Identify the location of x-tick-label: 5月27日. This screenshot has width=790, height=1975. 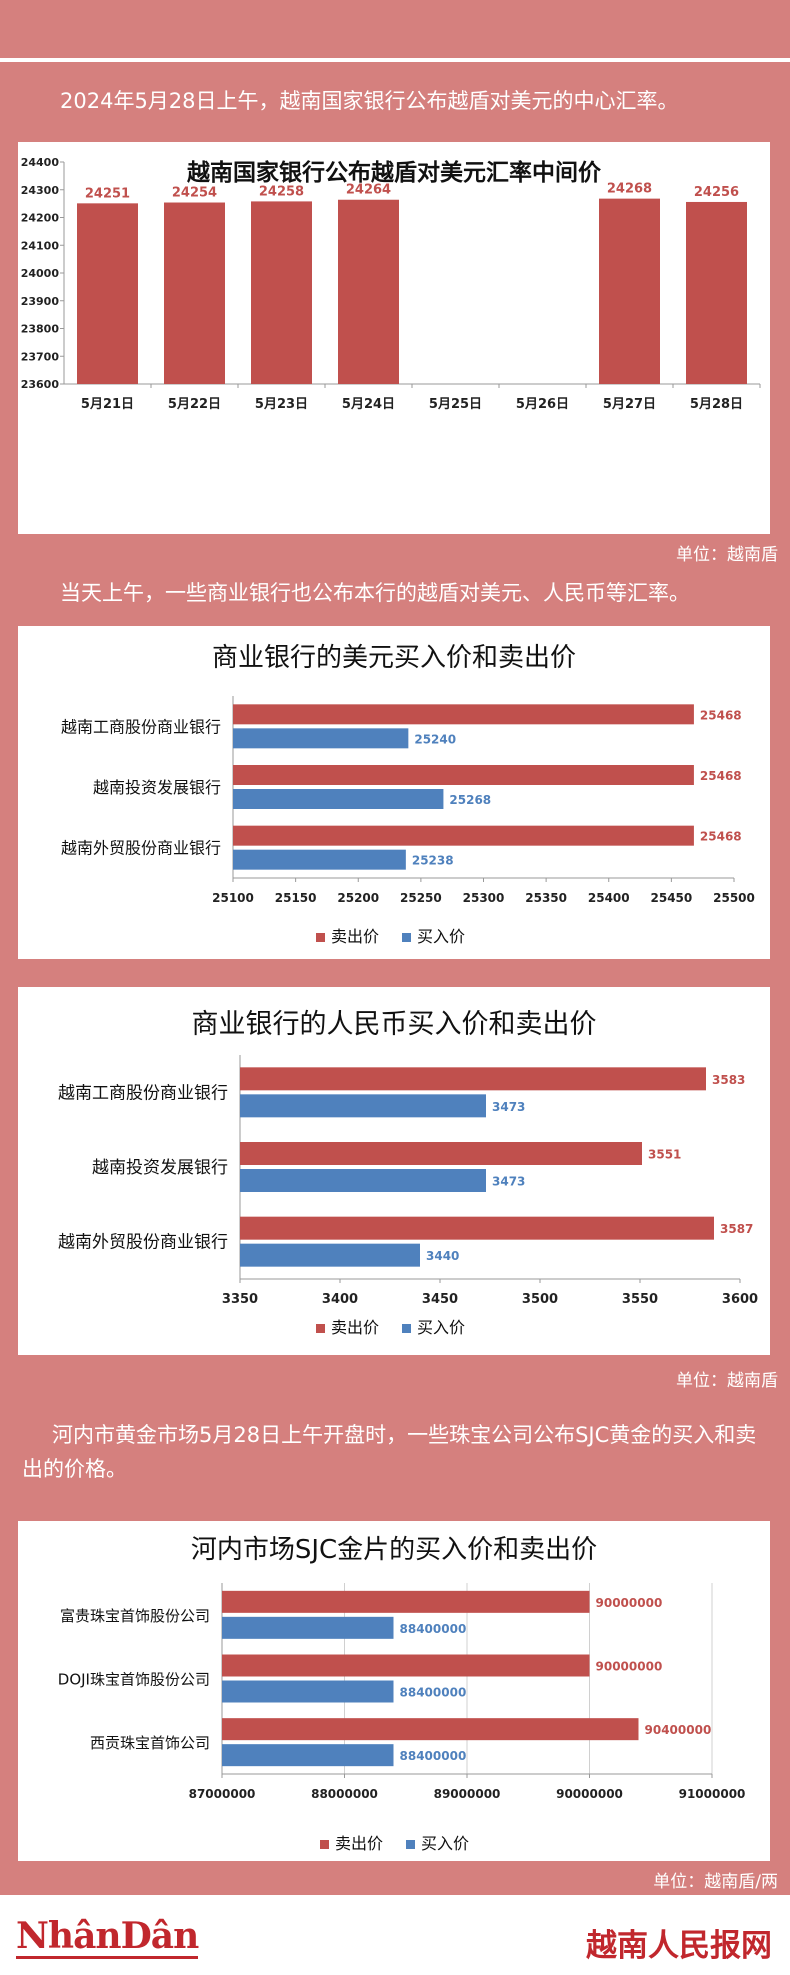
(629, 404).